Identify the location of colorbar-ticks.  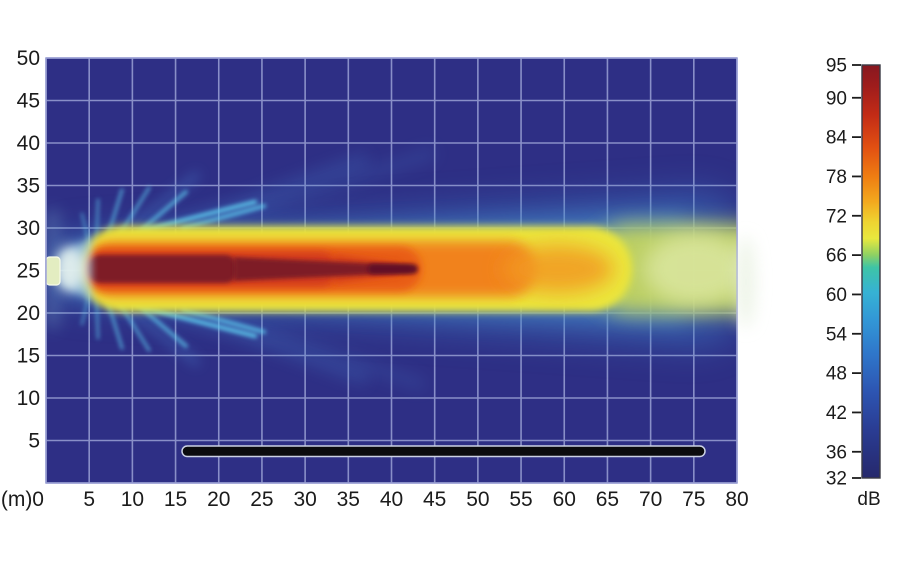
(856, 271).